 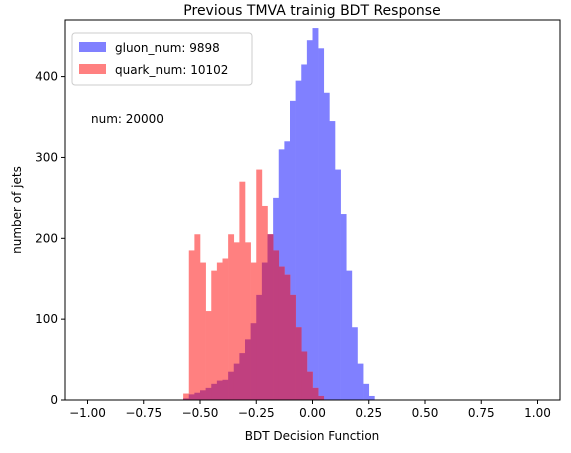 I want to click on x-axis-ticks: −1.00 −0.75 −0.50 −0.25 0.00 0.25 0.50 0.75 1.00, so click(x=310, y=410).